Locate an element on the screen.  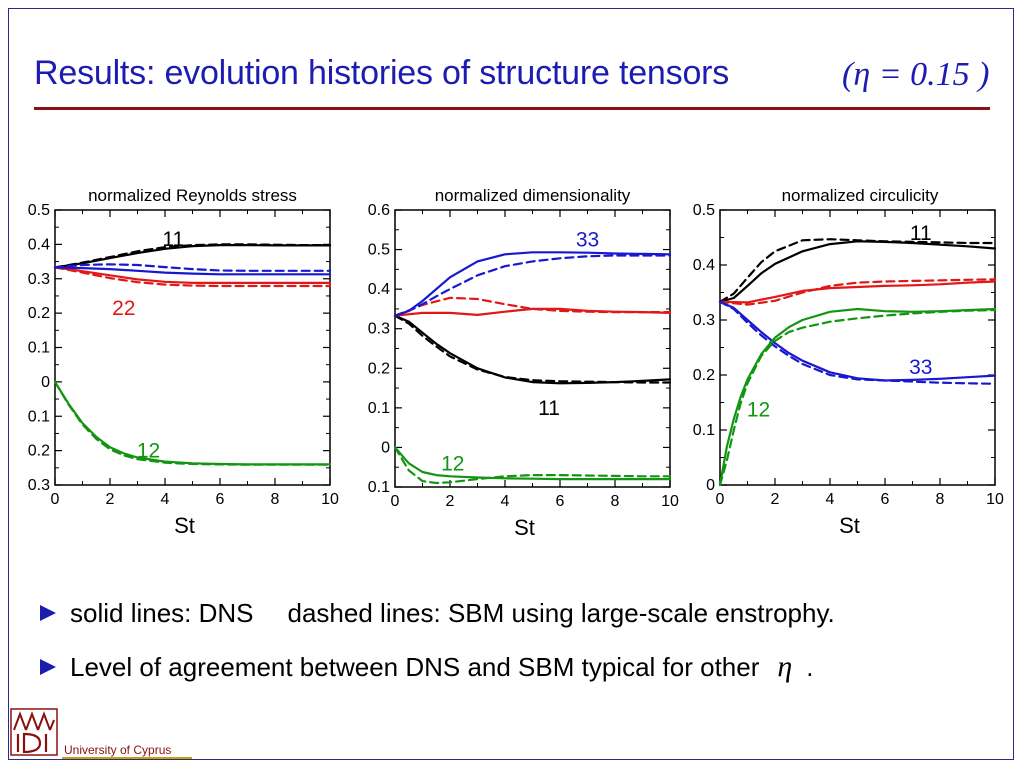
eta-symbol: η is located at coordinates (785, 666).